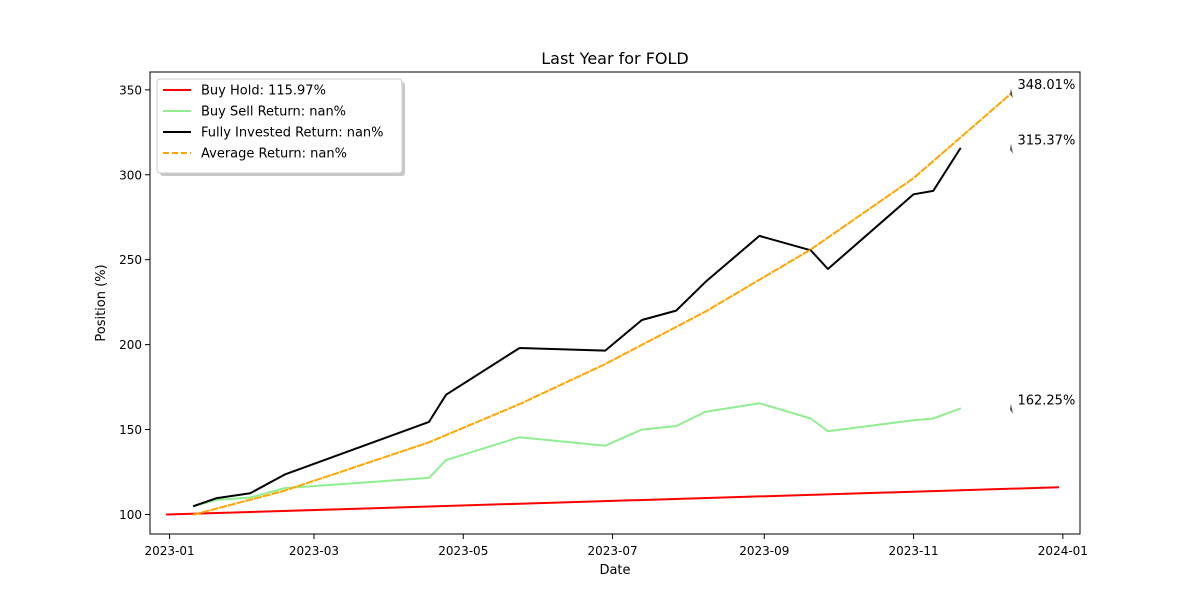 Image resolution: width=1200 pixels, height=600 pixels. Describe the element at coordinates (615, 58) in the screenshot. I see `chart-title: Last Year for FOLD` at that location.